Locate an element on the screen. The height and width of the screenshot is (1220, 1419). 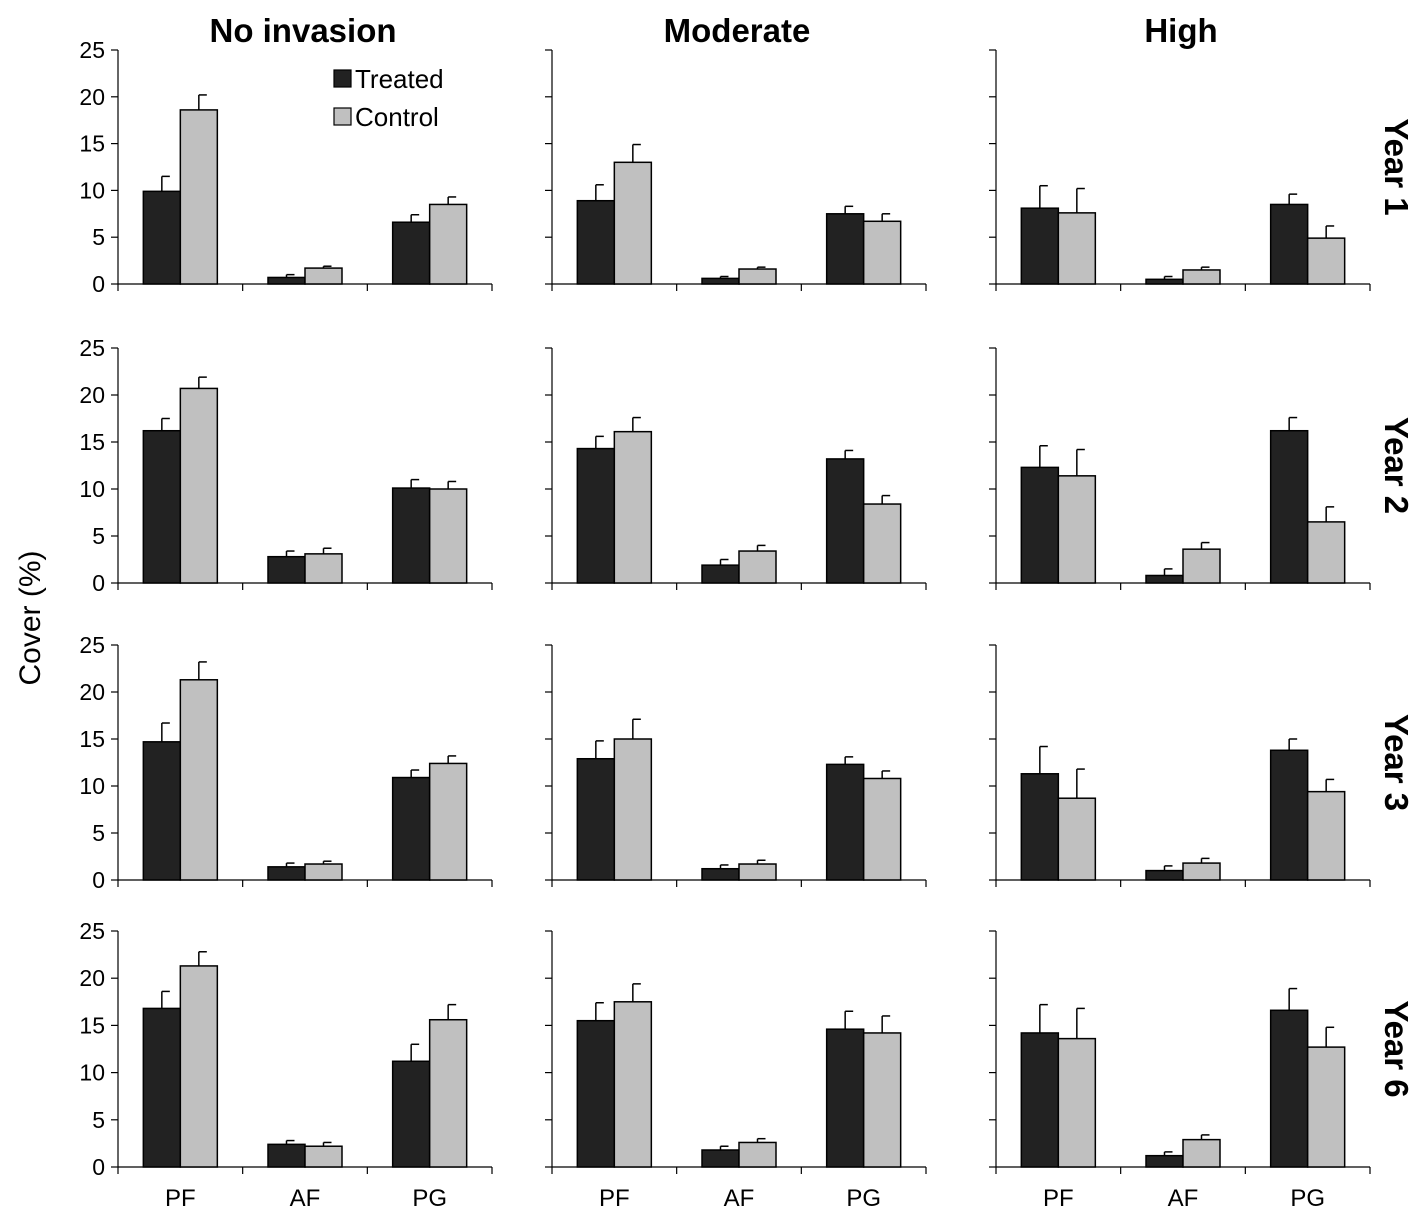
row-label: Year 6 is located at coordinates (1396, 1048).